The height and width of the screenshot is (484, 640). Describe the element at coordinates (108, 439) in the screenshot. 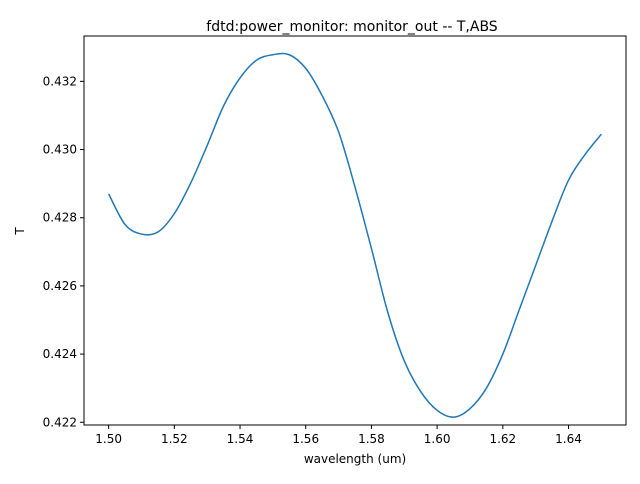

I see `x-tick-label: 1.50` at that location.